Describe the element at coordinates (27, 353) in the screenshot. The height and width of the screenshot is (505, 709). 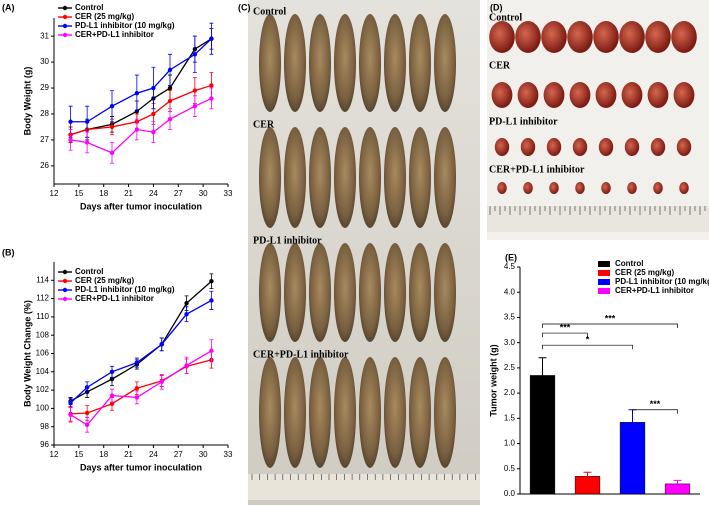
I see `y-axis-label: Body Weight Change (%)` at that location.